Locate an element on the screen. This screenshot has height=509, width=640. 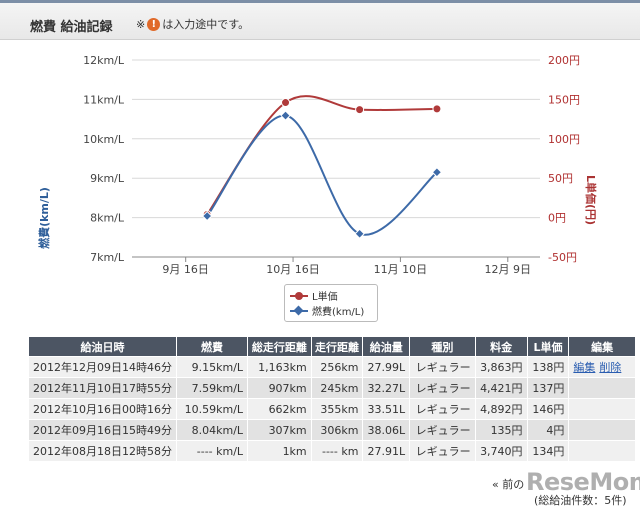
page-title: 燃費 給油記録 is located at coordinates (71, 27).